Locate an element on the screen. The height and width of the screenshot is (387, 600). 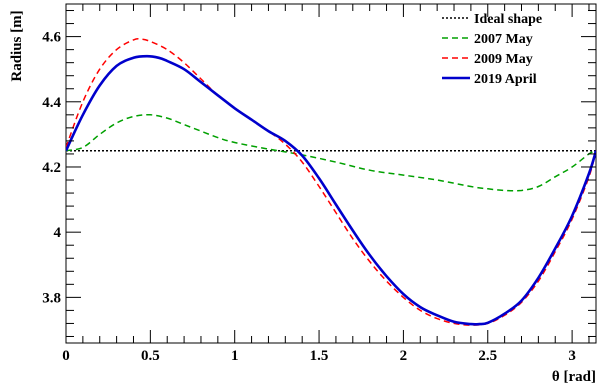
y-tick-label: 3.8 is located at coordinates (51, 298).